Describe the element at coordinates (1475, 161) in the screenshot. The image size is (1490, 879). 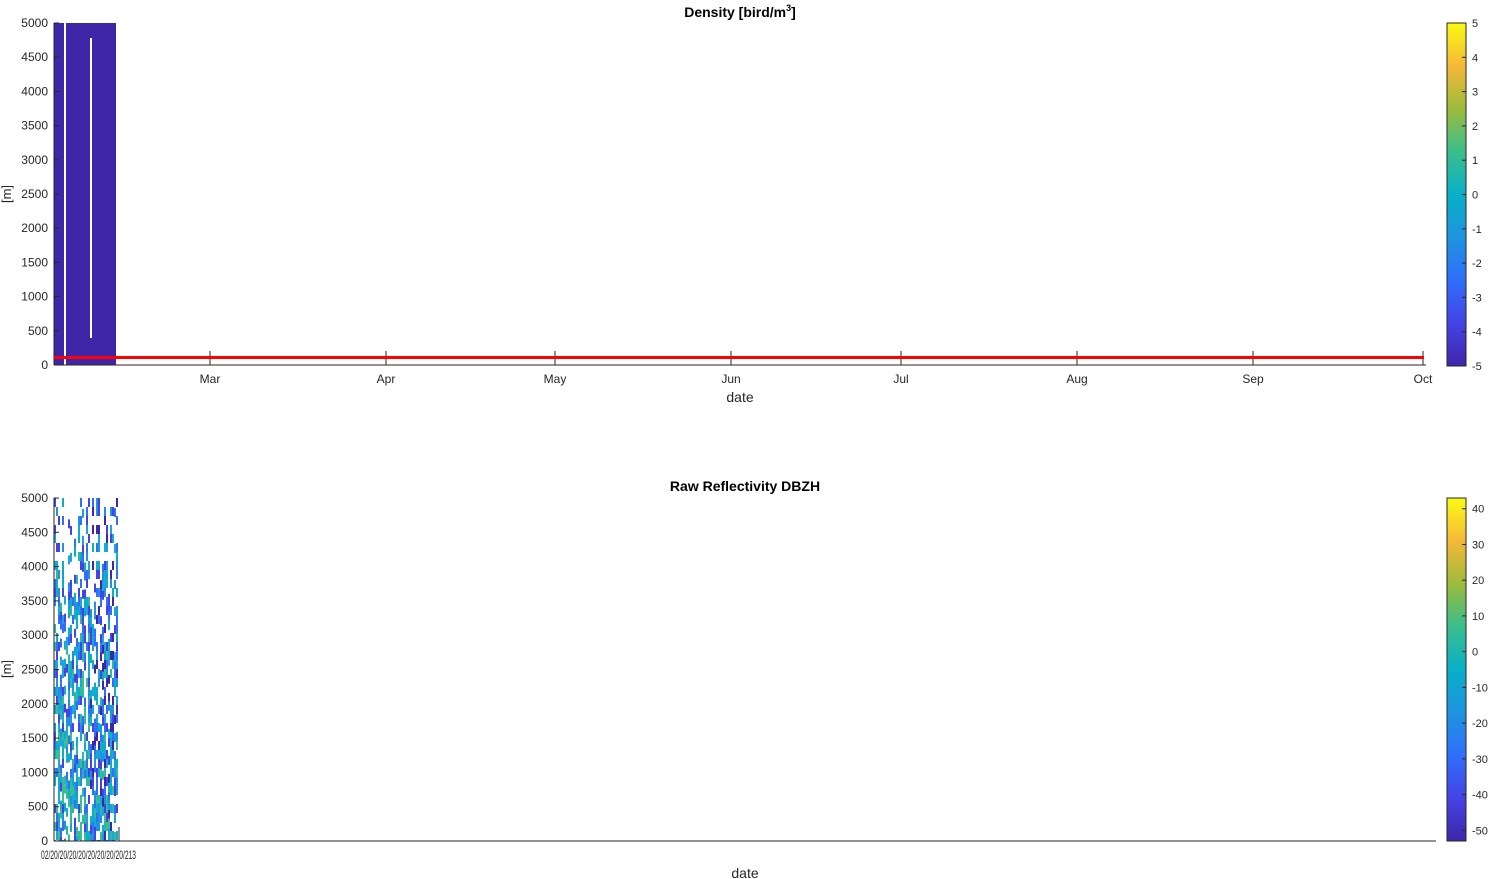
I see `density-colorbar-tick-label: 1` at that location.